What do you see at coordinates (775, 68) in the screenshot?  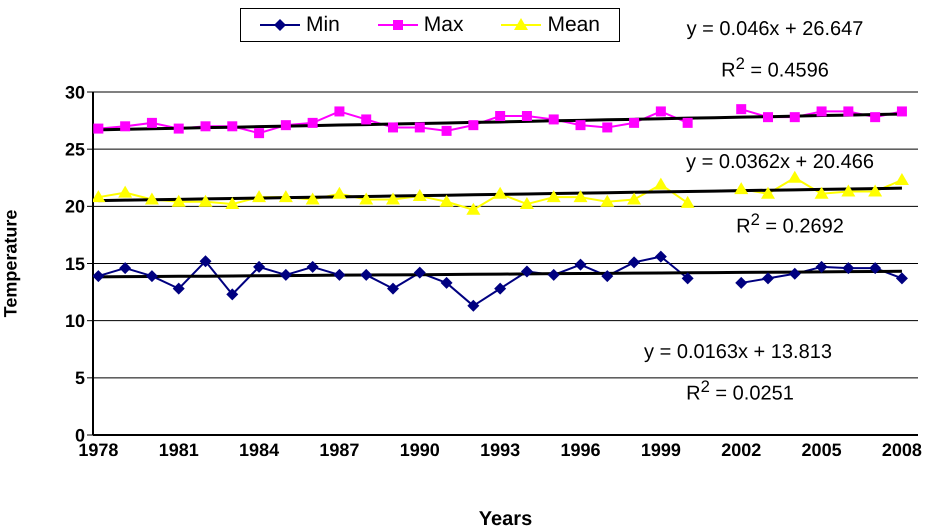 I see `text: R$^{2}$ = 0.4596` at bounding box center [775, 68].